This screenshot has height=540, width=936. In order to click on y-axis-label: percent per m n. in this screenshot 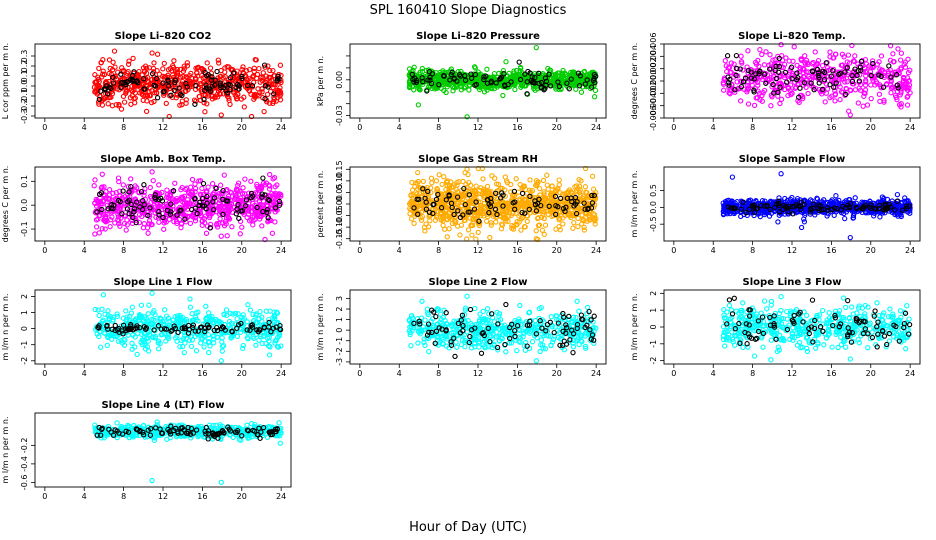, I will do `click(320, 204)`.